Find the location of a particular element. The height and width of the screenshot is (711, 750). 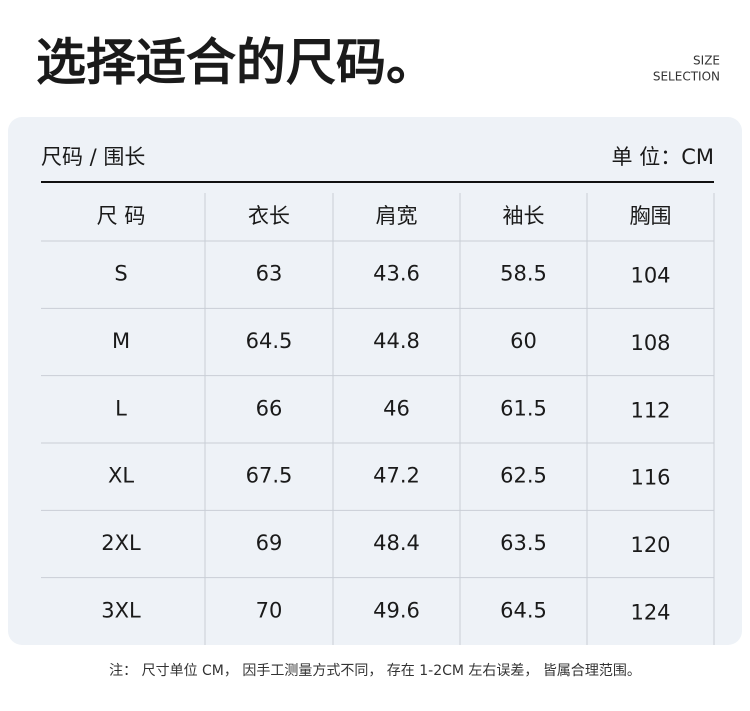

cell: 61.5 is located at coordinates (523, 408).